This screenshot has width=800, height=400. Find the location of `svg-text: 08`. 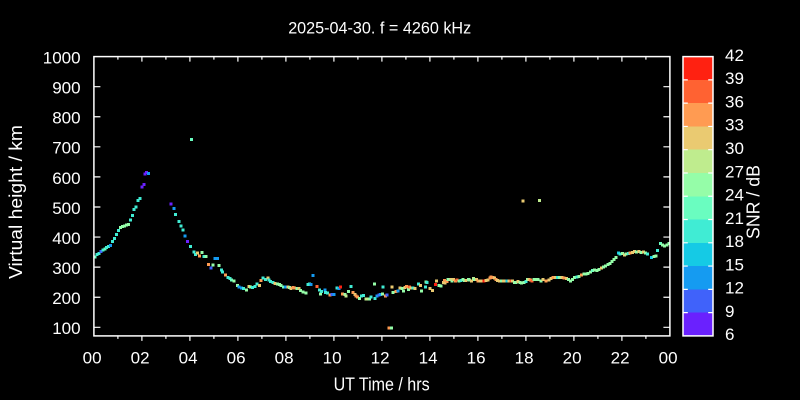

svg-text: 08 is located at coordinates (284, 358).